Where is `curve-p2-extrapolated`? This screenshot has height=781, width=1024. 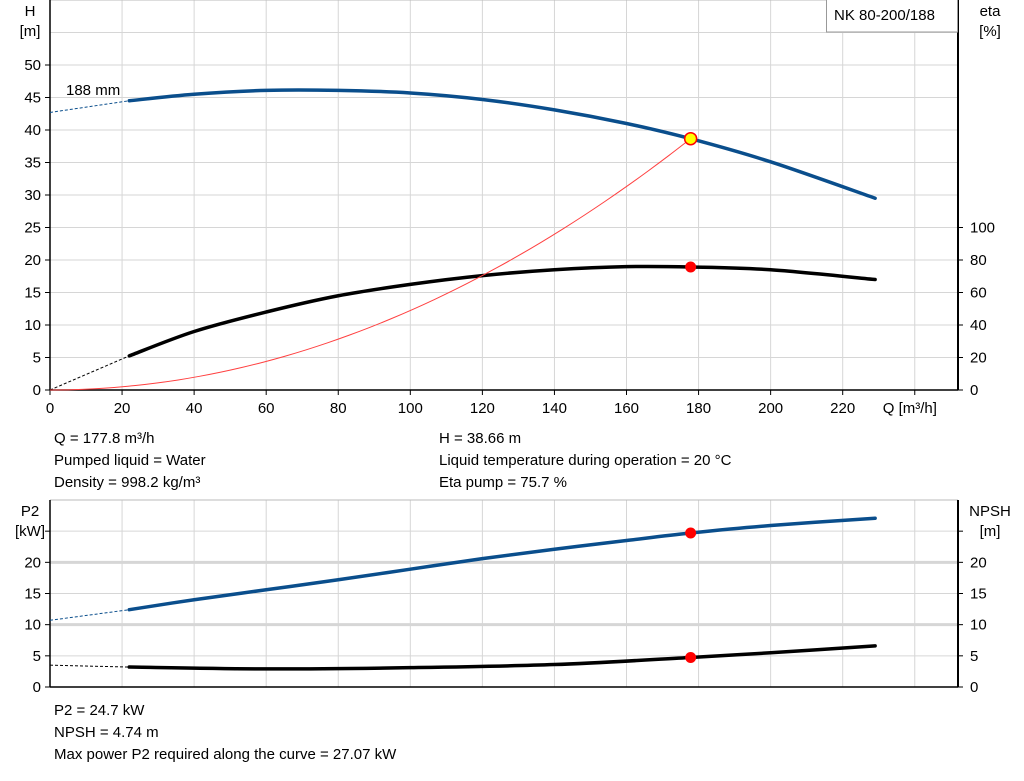
curve-p2-extrapolated is located at coordinates (89, 615).